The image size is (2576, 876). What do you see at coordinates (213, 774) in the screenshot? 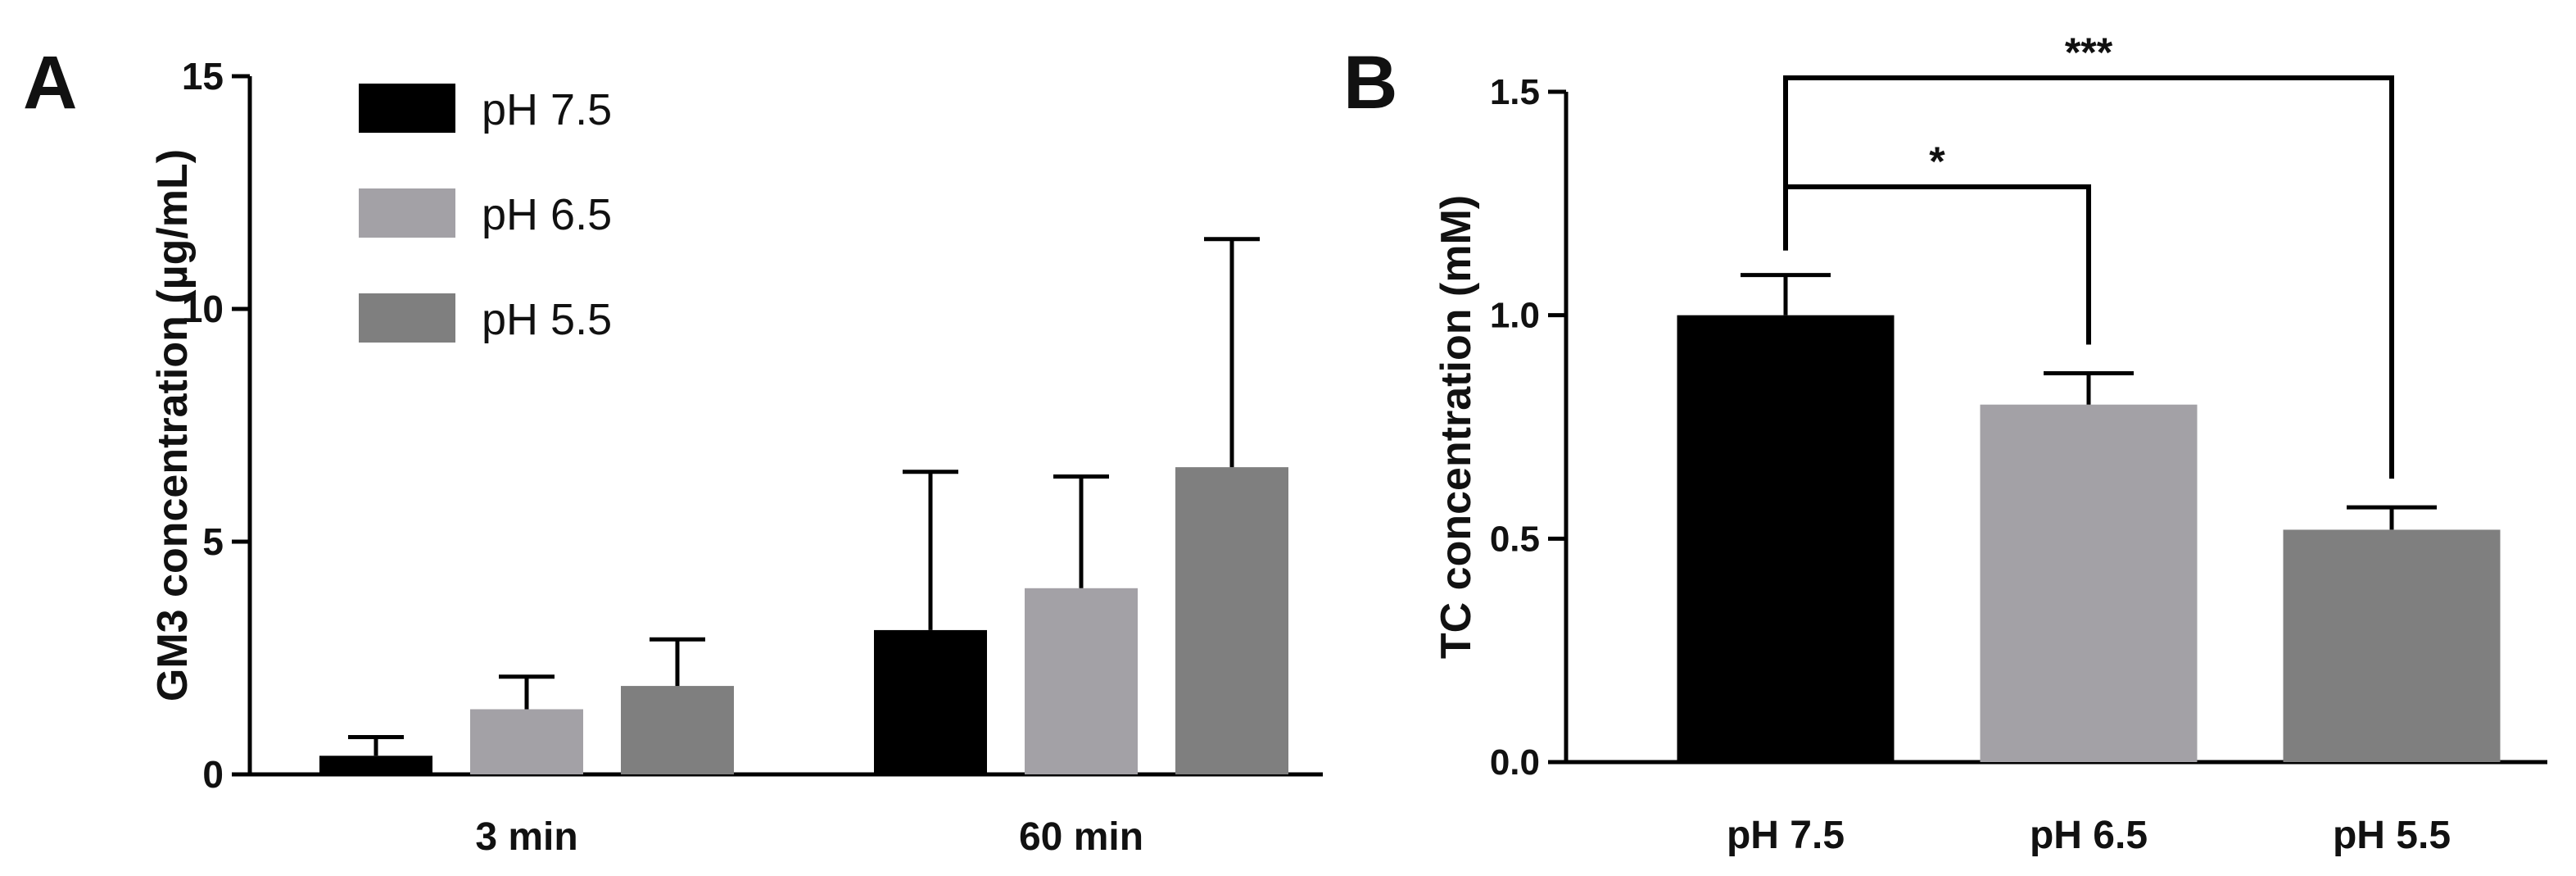
I see `y-tick-label-a-0: 0` at bounding box center [213, 774].